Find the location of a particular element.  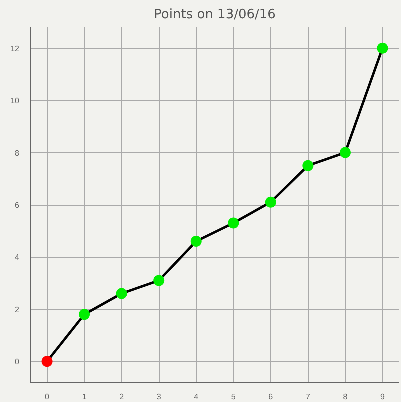

y-tick-label: 8 is located at coordinates (17, 153).